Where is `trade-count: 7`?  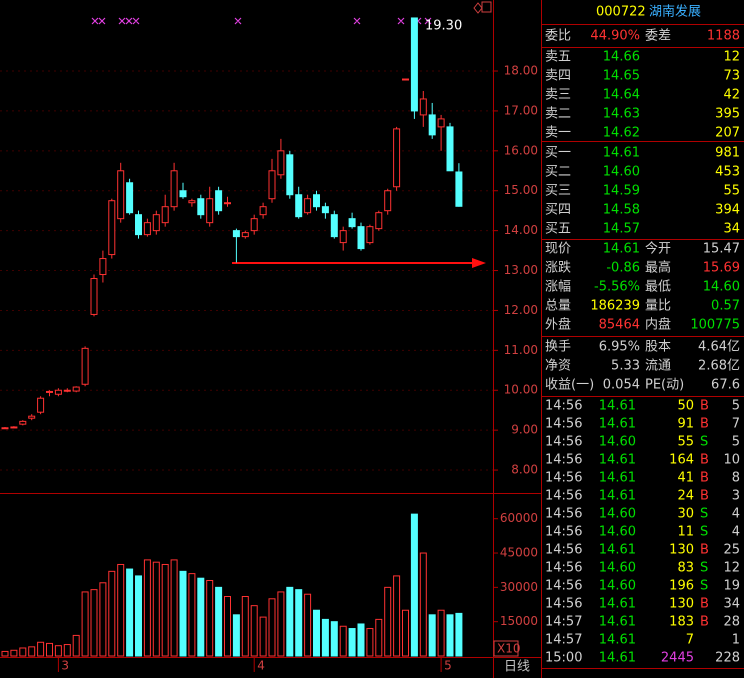 trade-count: 7 is located at coordinates (736, 424).